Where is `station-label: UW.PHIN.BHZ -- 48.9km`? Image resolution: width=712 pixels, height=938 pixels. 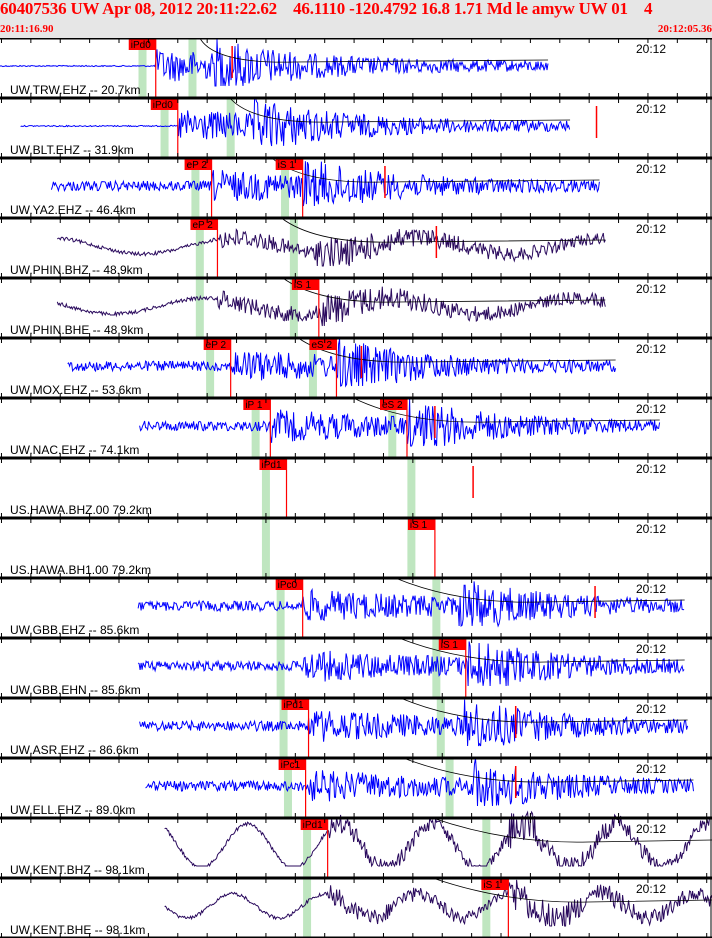
station-label: UW.PHIN.BHZ -- 48.9km is located at coordinates (76, 270).